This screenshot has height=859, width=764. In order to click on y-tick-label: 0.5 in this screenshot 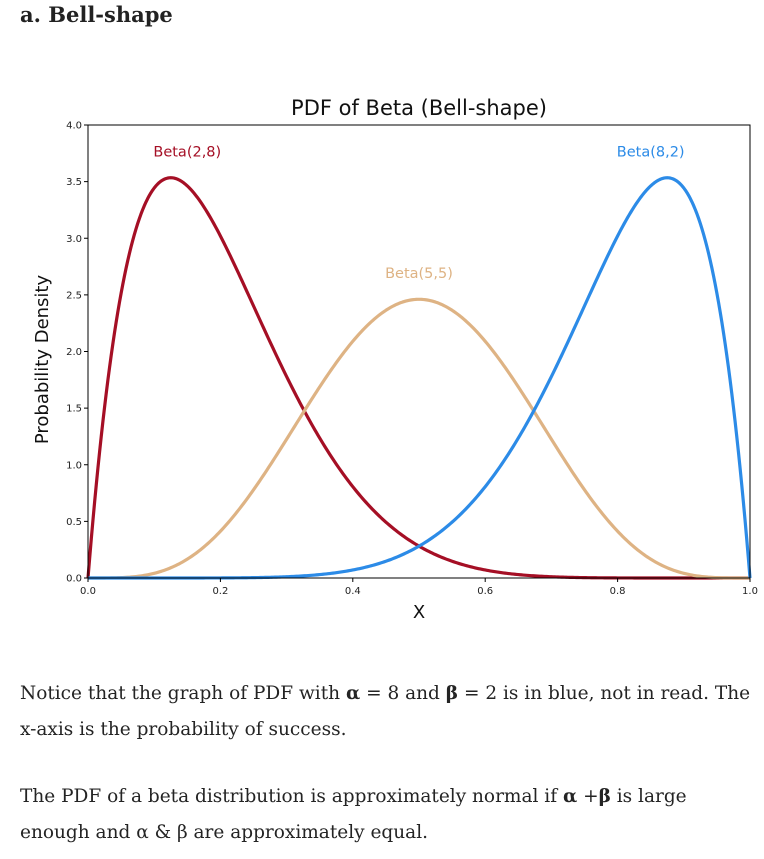, I will do `click(74, 522)`.